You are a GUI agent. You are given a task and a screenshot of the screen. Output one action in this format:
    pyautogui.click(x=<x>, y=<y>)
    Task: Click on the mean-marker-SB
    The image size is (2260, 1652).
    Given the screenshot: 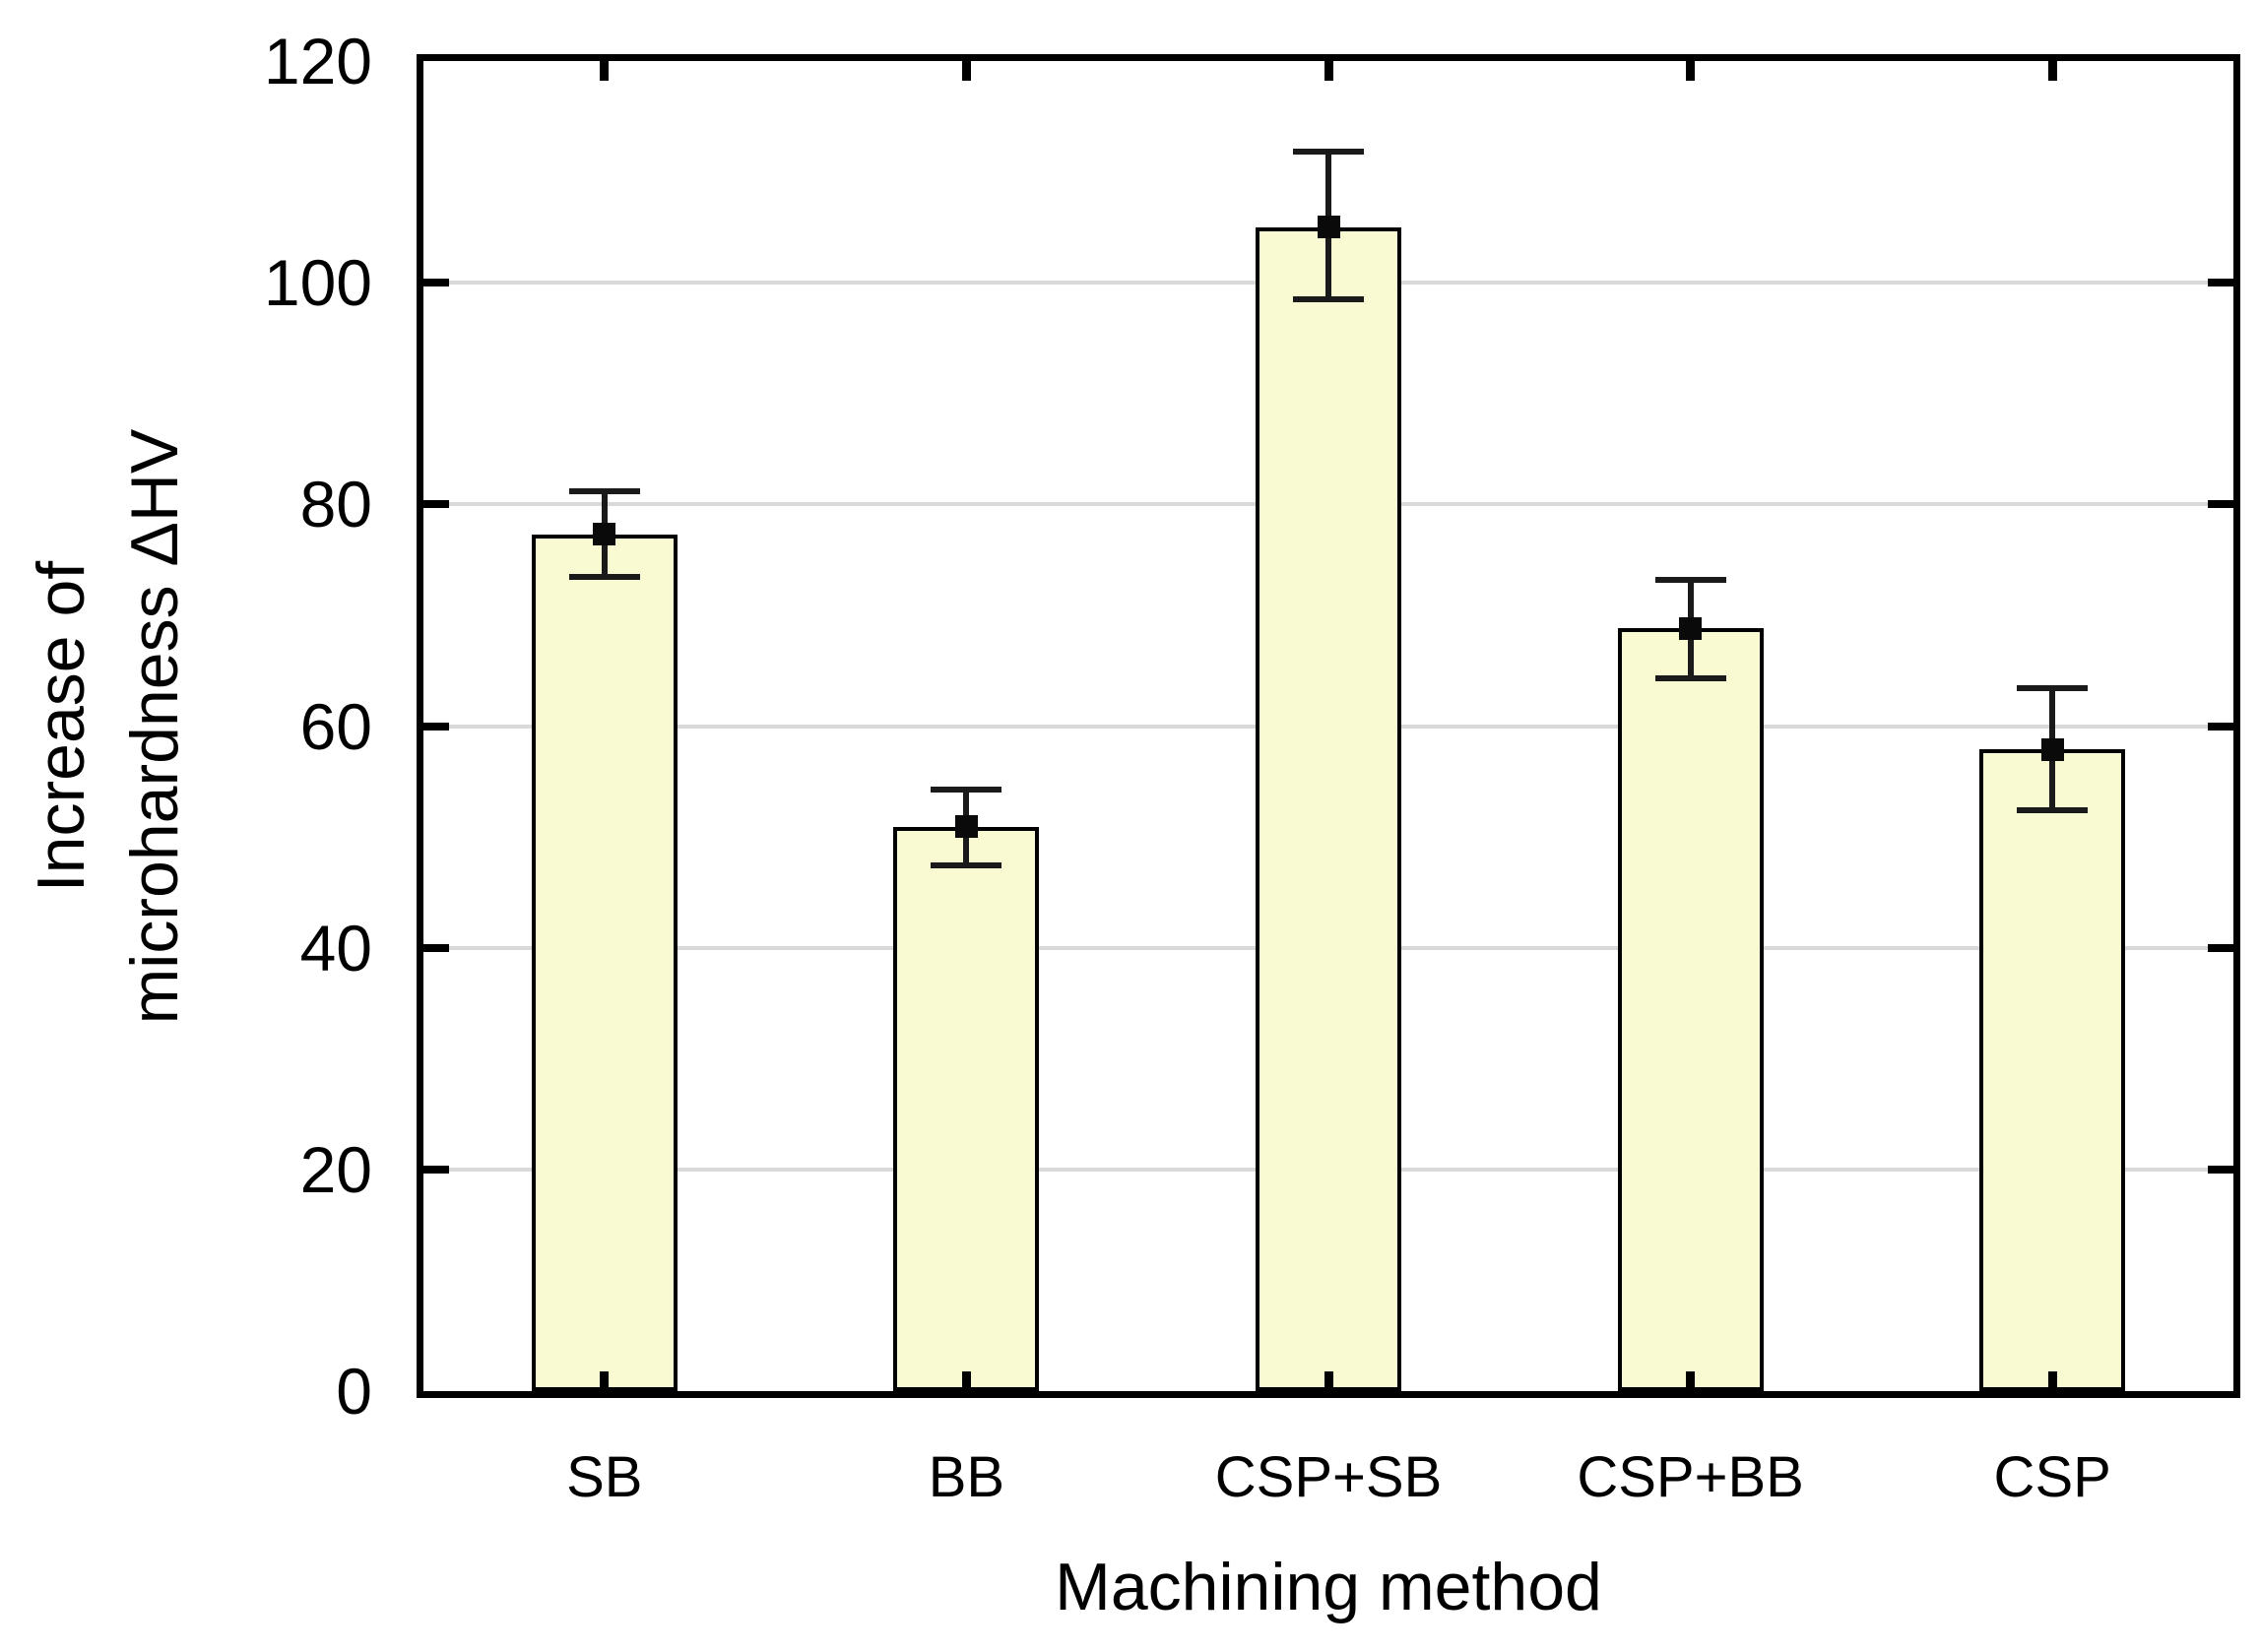 What is the action you would take?
    pyautogui.click(x=604, y=534)
    